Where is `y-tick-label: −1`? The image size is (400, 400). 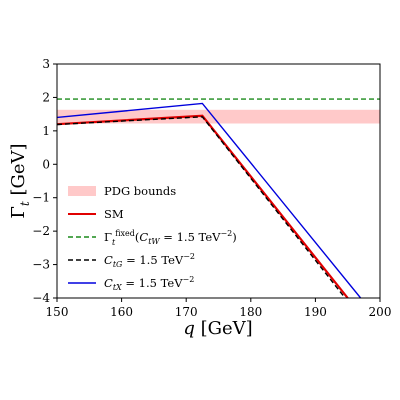
y-tick-label: −1 is located at coordinates (41, 198).